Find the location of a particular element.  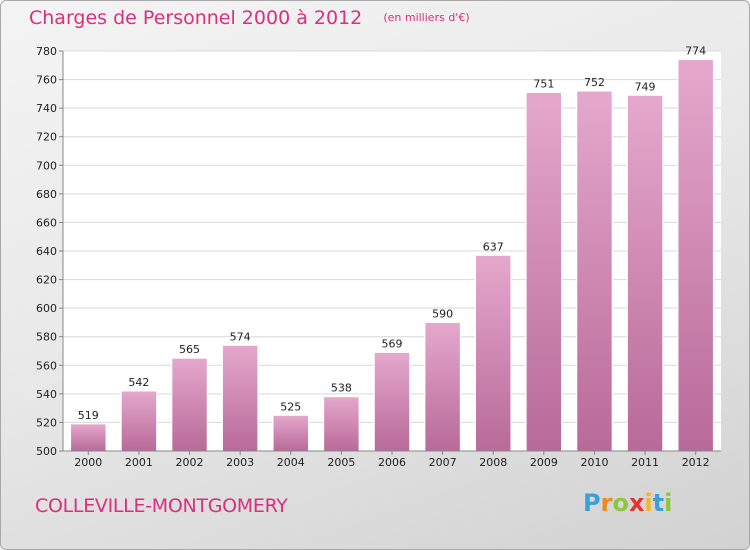

x-tick-label-2001: 2001 is located at coordinates (139, 462).